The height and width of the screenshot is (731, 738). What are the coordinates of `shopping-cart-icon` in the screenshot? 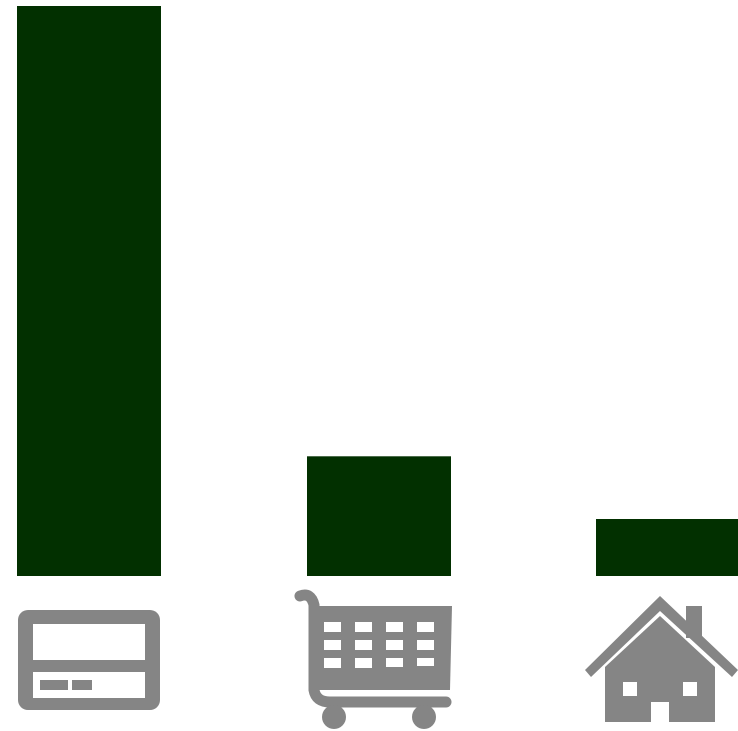 It's located at (373, 659).